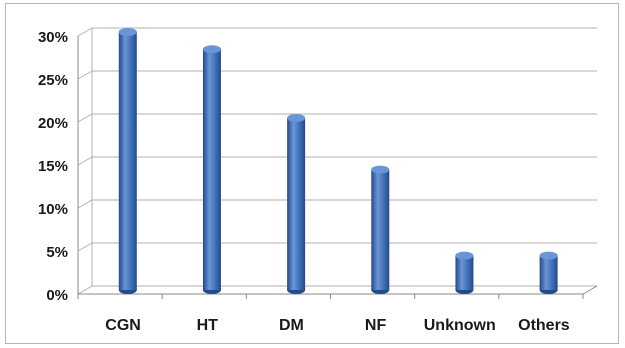 The height and width of the screenshot is (348, 625). I want to click on x-tick-label: Unknown, so click(460, 325).